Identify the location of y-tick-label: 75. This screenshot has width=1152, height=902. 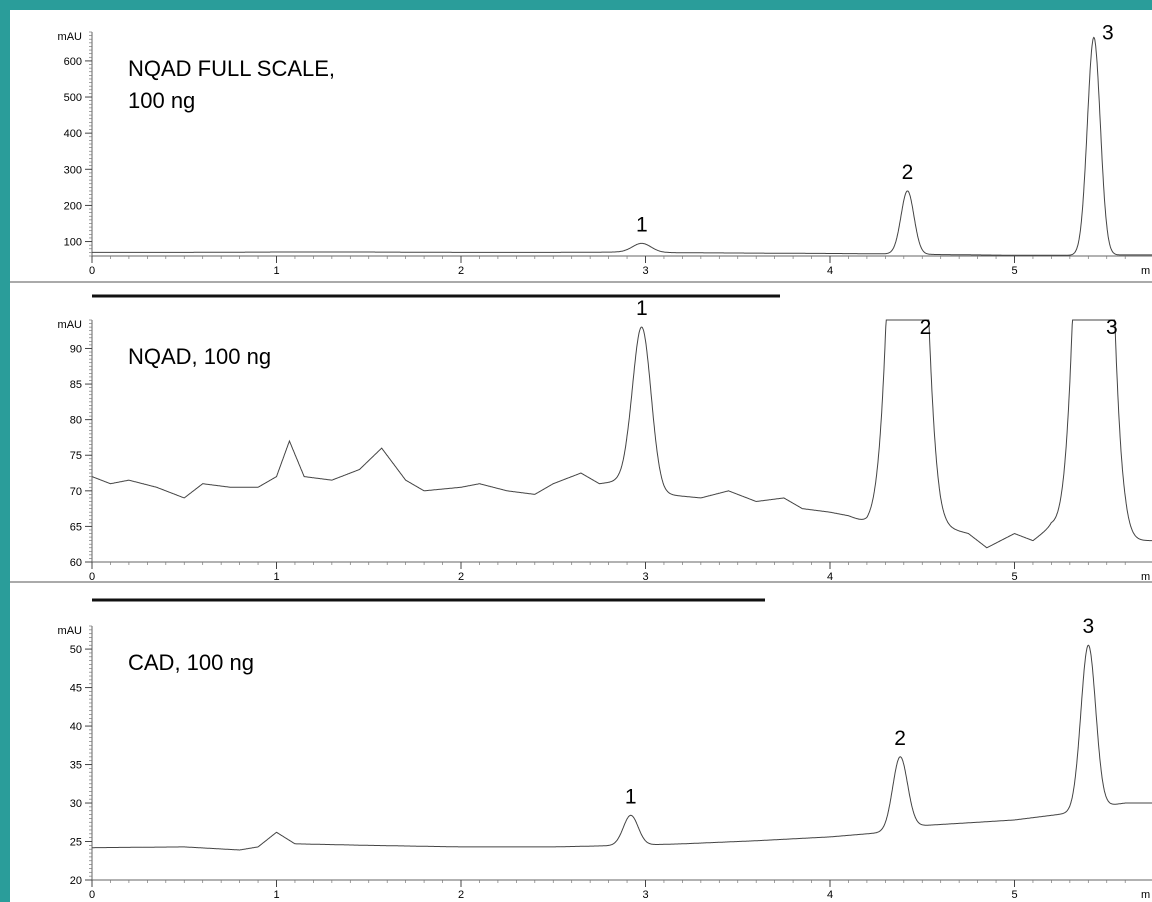
(76, 456).